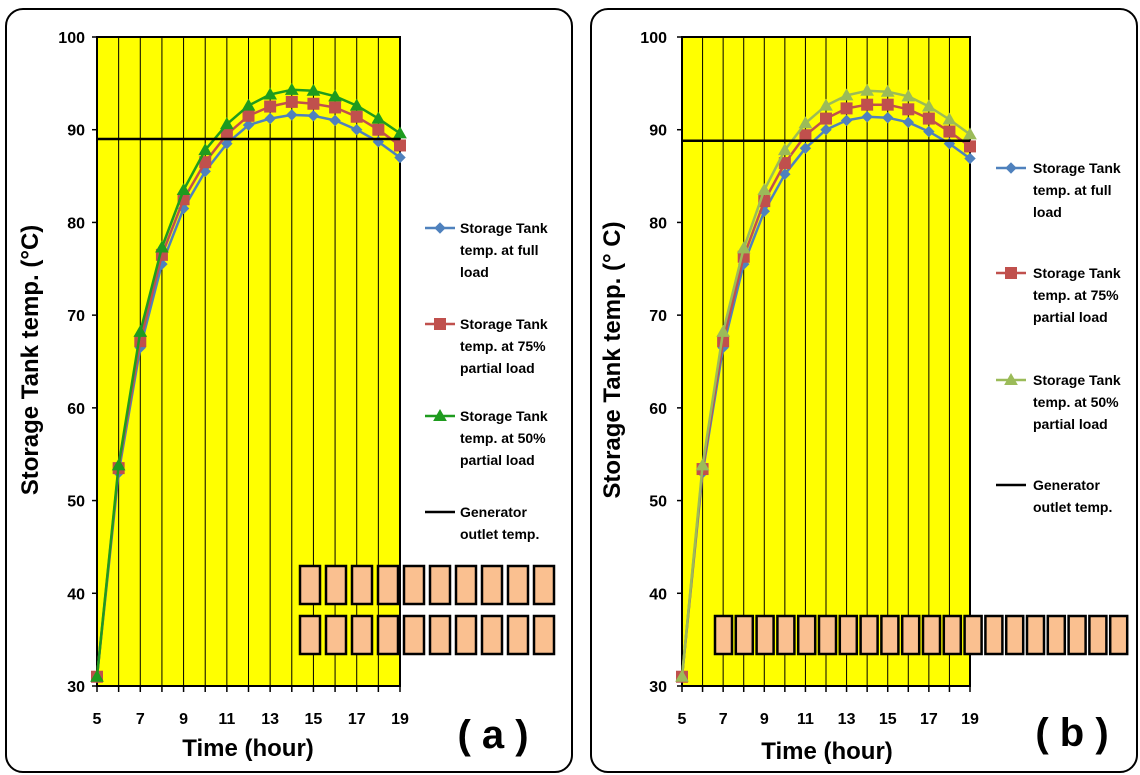 Image resolution: width=1140 pixels, height=775 pixels. I want to click on x-tick-label: 17, so click(929, 719).